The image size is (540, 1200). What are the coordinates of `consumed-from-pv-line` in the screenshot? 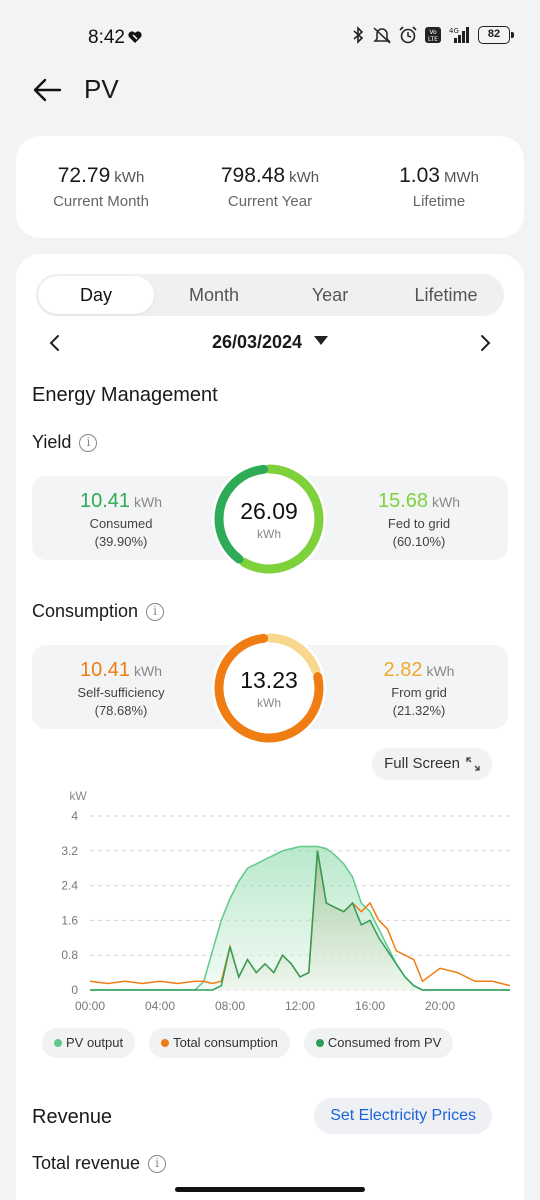 It's located at (300, 920).